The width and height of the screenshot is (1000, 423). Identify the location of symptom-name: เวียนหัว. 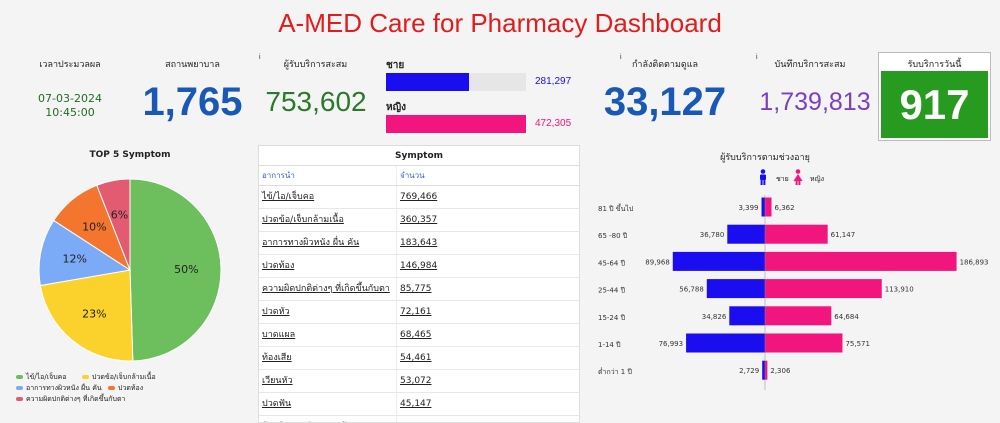
(277, 381).